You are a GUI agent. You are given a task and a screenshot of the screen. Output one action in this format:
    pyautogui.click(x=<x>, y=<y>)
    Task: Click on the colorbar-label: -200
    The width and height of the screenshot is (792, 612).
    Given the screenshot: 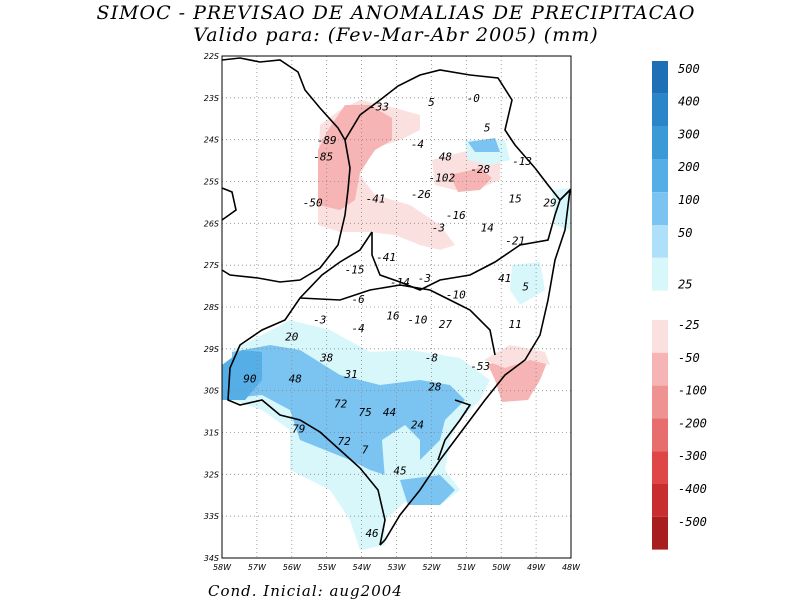 What is the action you would take?
    pyautogui.click(x=692, y=423)
    